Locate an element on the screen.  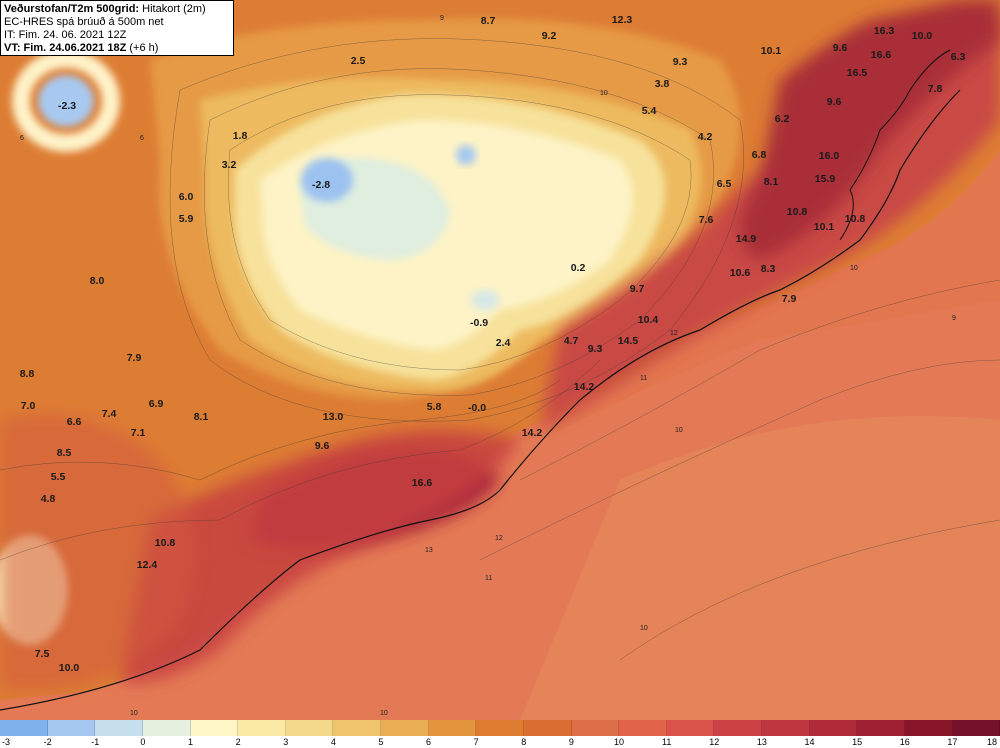
temperature-value-label: 3.8 is located at coordinates (662, 84).